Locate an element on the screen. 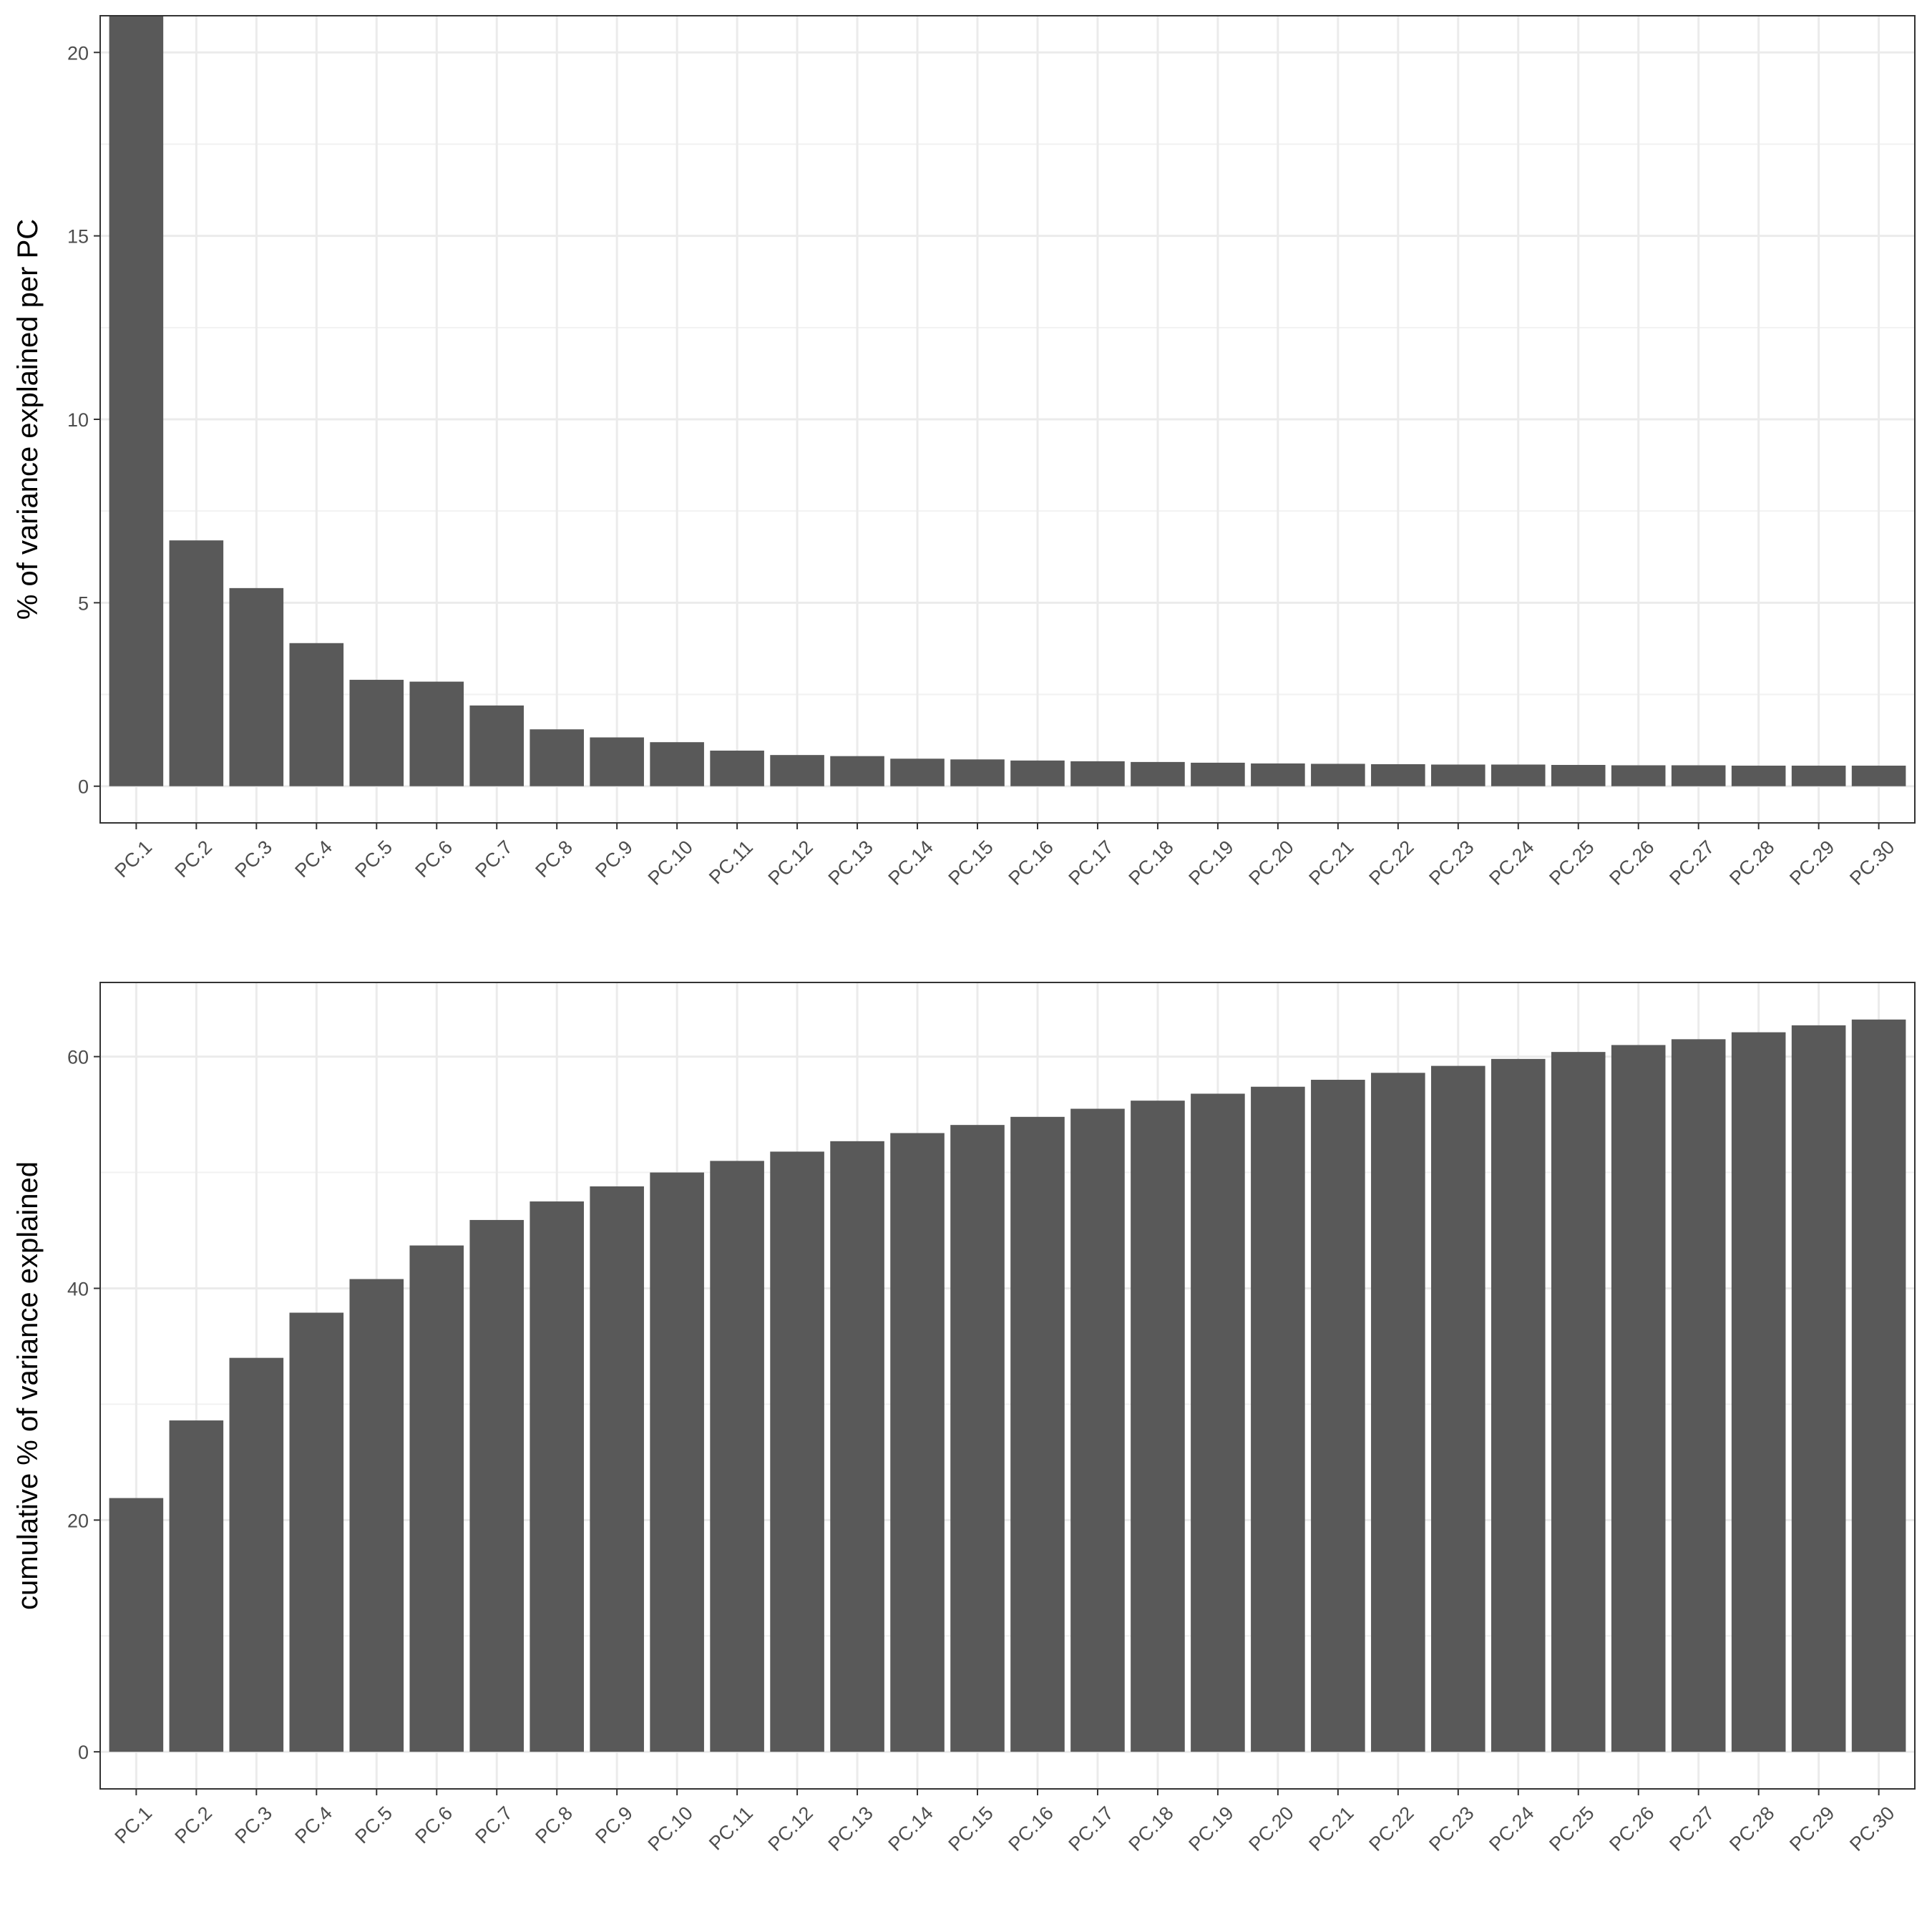  x-tick-label: PC.3 is located at coordinates (253, 859).